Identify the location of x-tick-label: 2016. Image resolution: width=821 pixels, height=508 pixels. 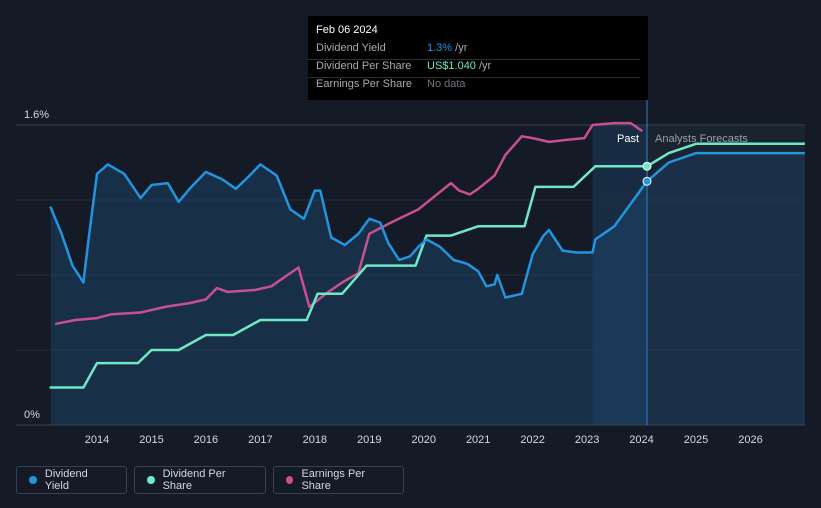
(206, 440).